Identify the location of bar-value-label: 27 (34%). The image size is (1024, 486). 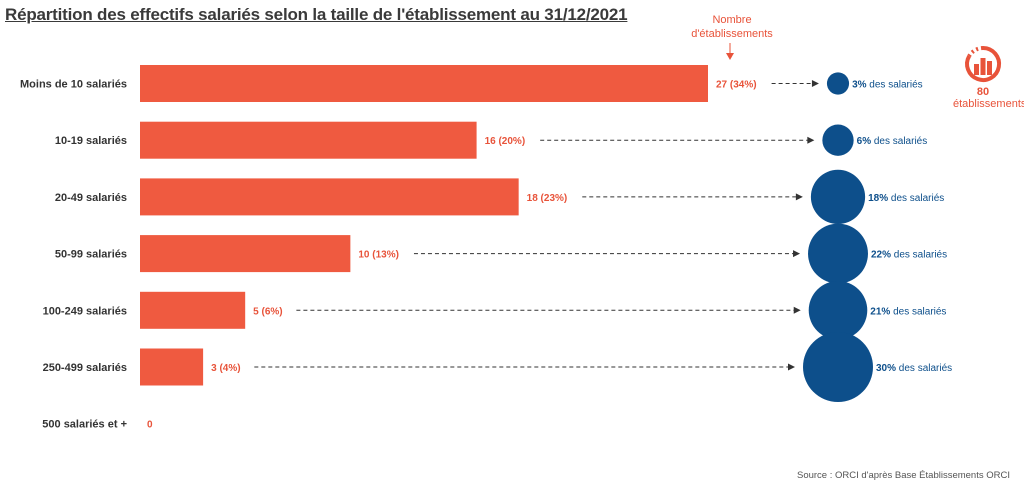
(736, 85).